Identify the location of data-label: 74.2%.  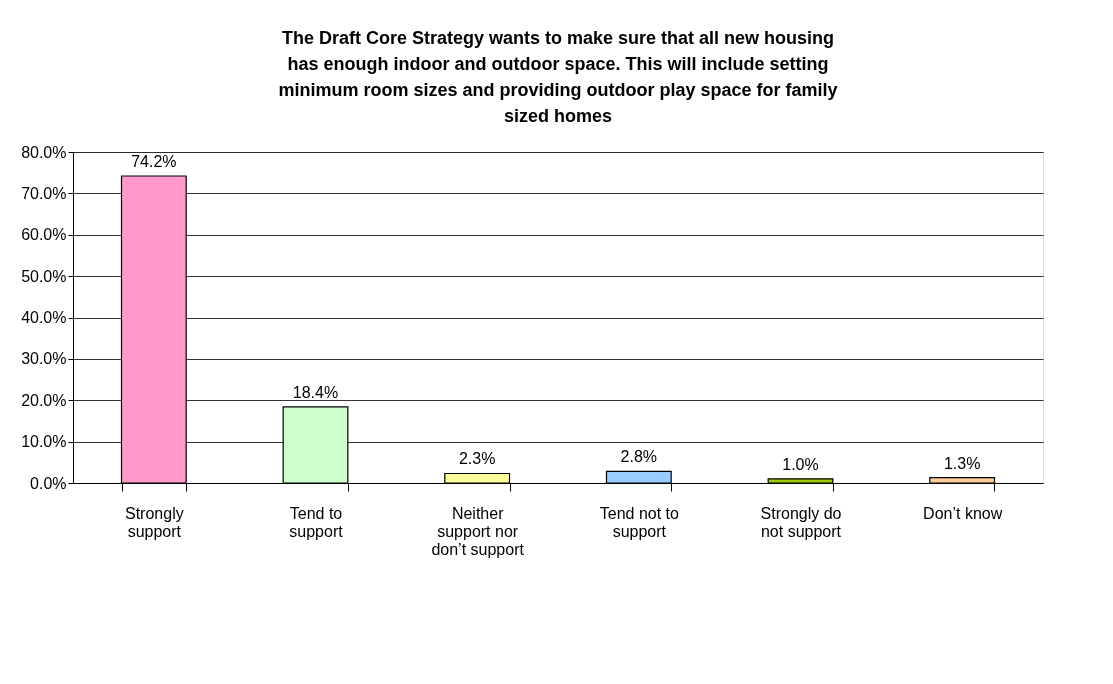
(154, 161).